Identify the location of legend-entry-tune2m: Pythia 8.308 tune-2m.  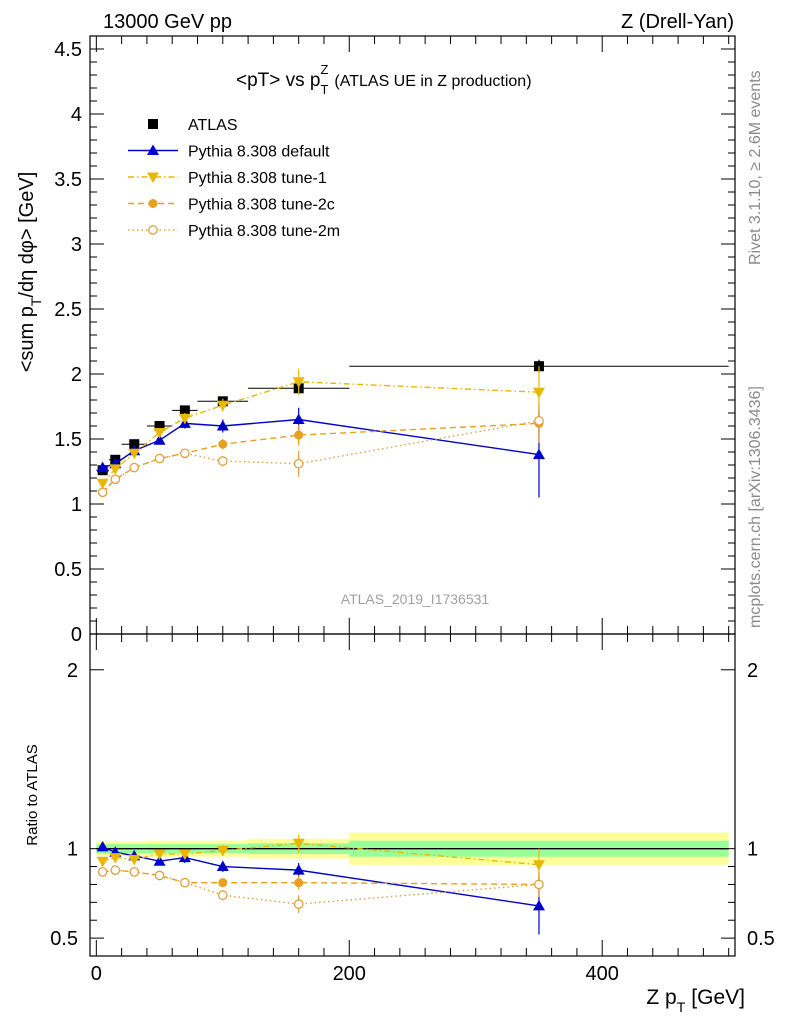
(234, 231).